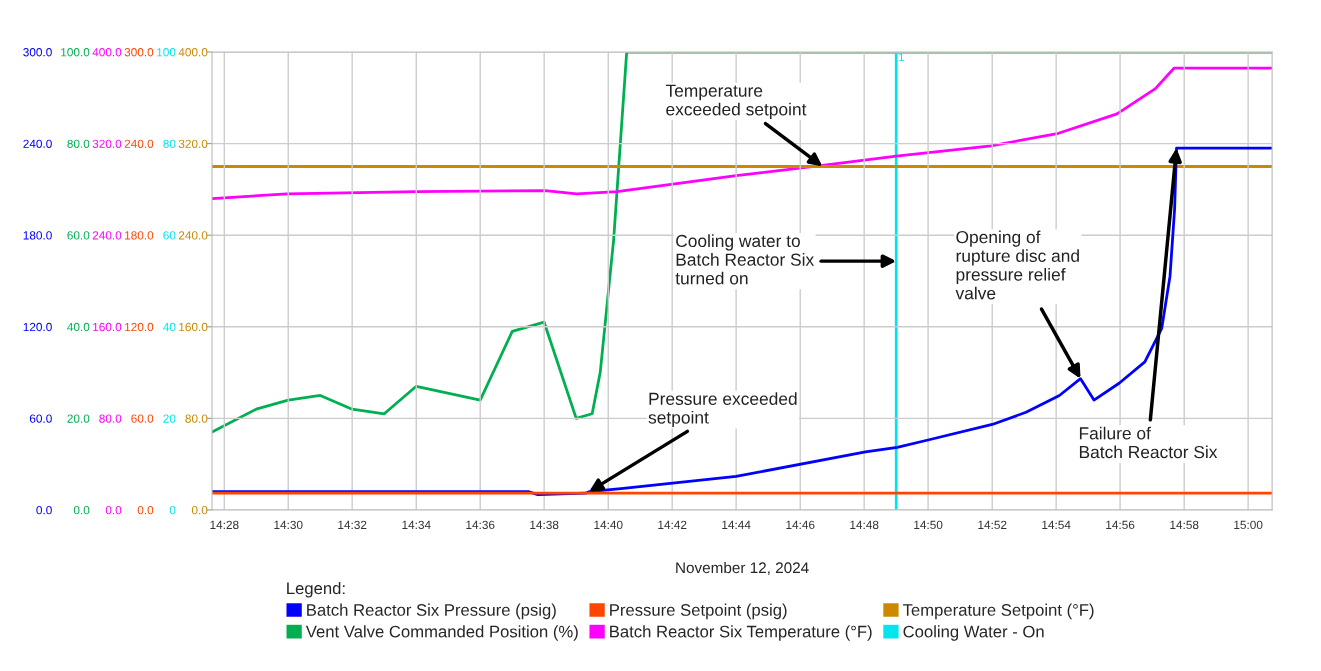  Describe the element at coordinates (928, 525) in the screenshot. I see `x-tick-label: 14:50` at that location.